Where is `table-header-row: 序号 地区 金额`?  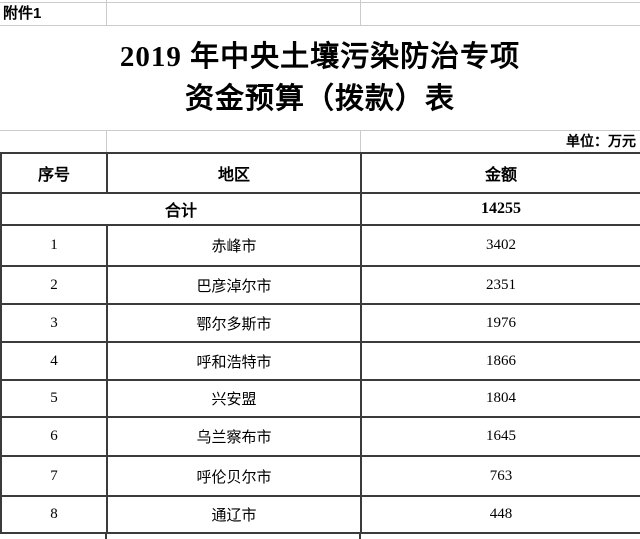 table-header-row: 序号 地区 金额 is located at coordinates (320, 173).